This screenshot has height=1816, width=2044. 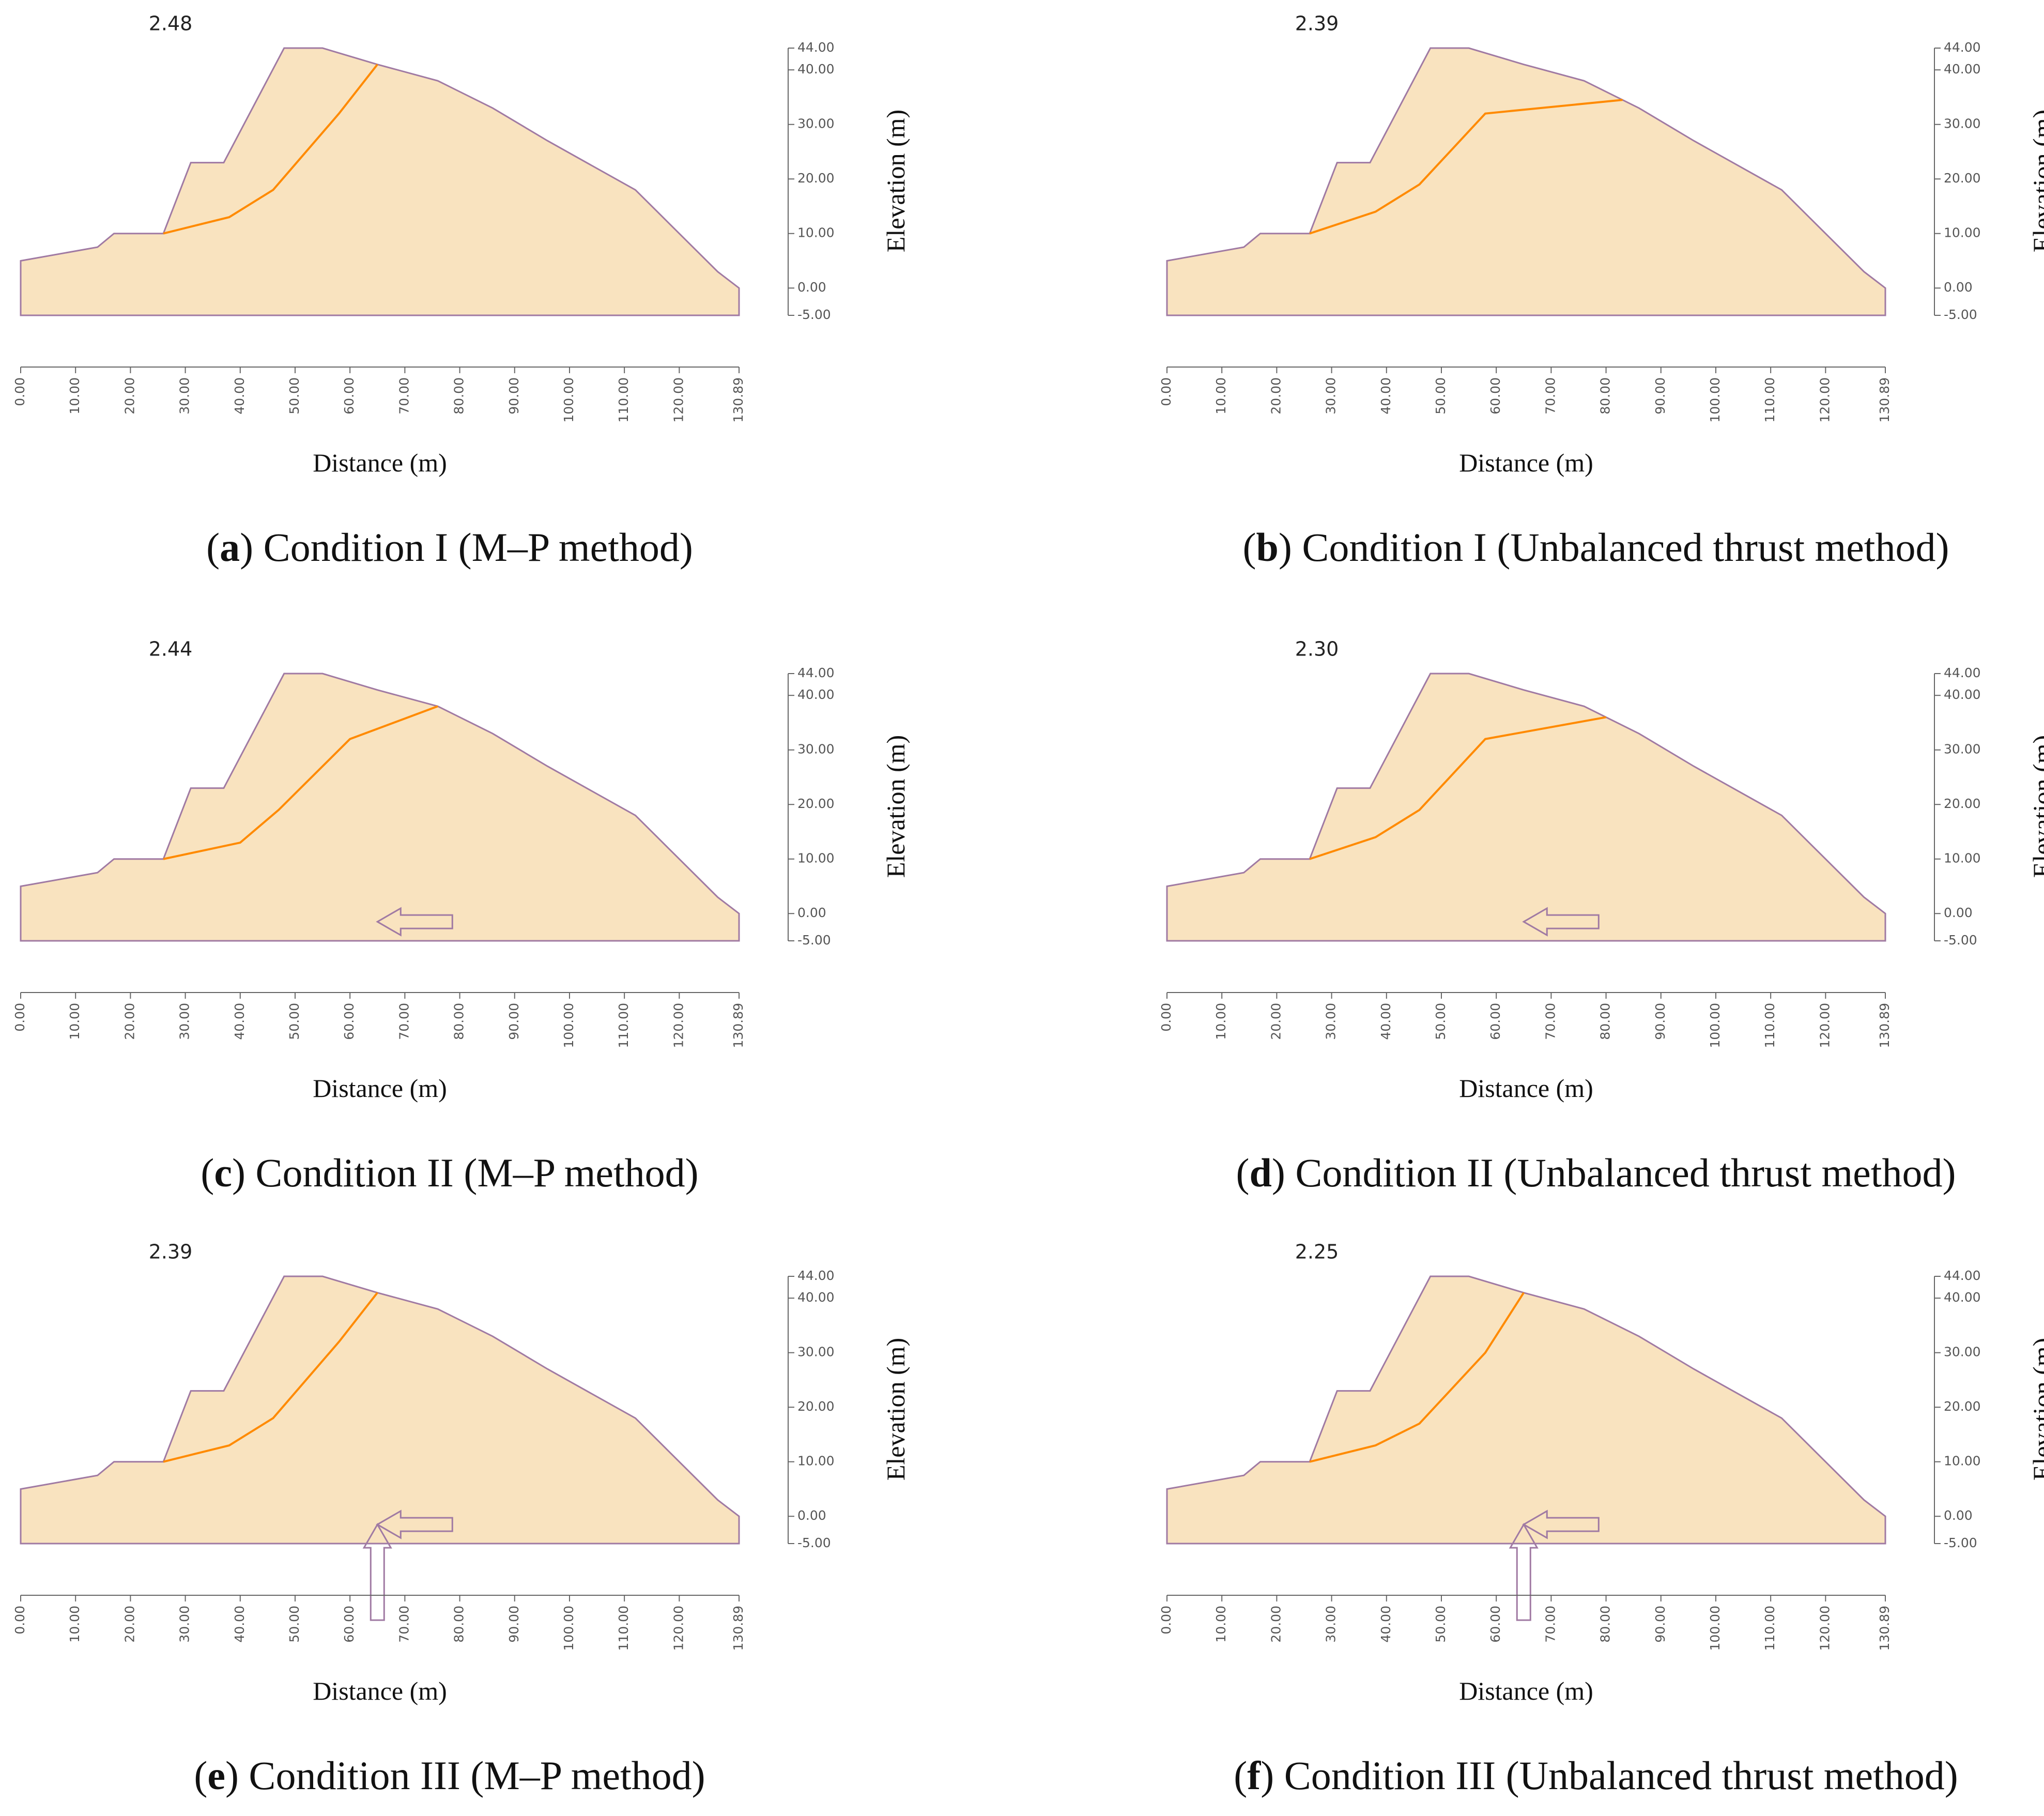 I want to click on caption-part: ) Condition I (Unbalanced thrust method), so click(x=1614, y=547).